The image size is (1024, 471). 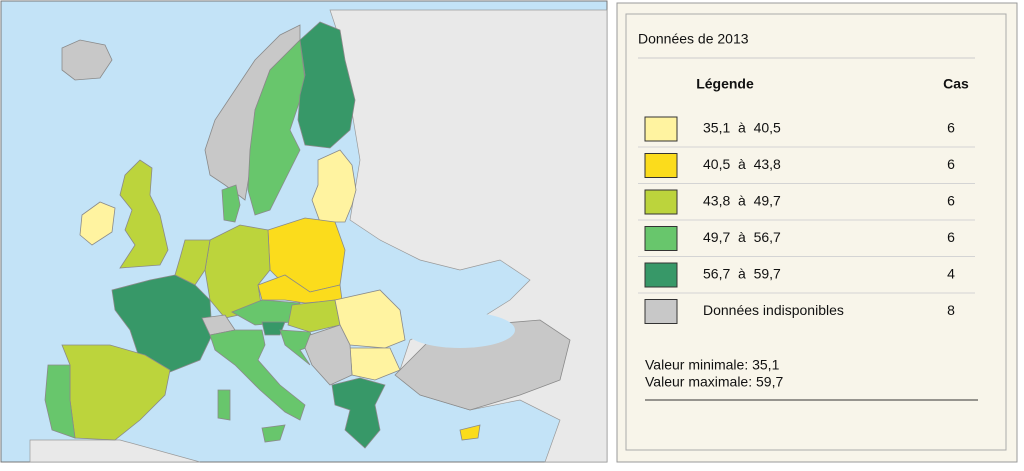 What do you see at coordinates (115, 451) in the screenshot?
I see `land` at bounding box center [115, 451].